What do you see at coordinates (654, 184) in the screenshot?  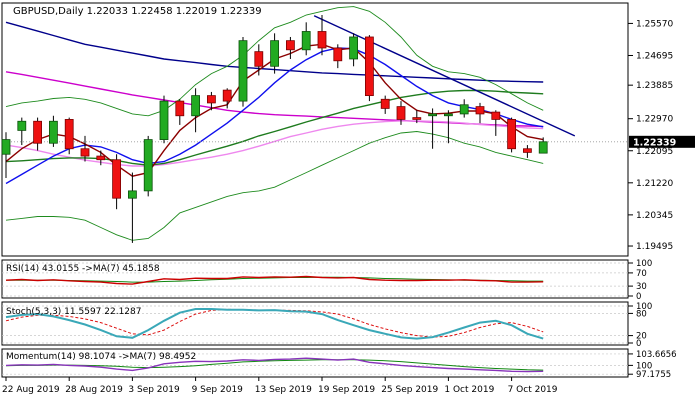 I see `price-tick-label: 1.21220` at bounding box center [654, 184].